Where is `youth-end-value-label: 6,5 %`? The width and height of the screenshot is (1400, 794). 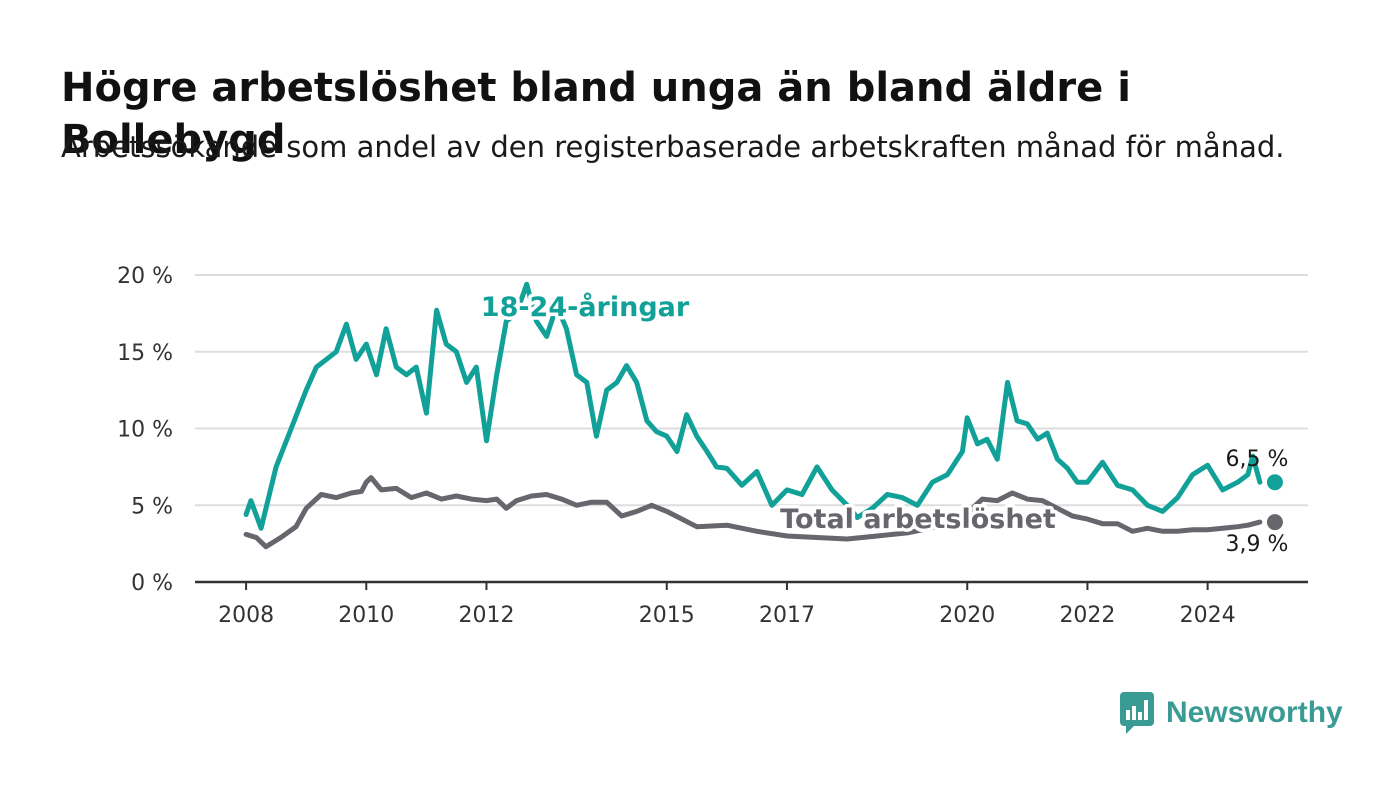
youth-end-value-label: 6,5 % is located at coordinates (1257, 459).